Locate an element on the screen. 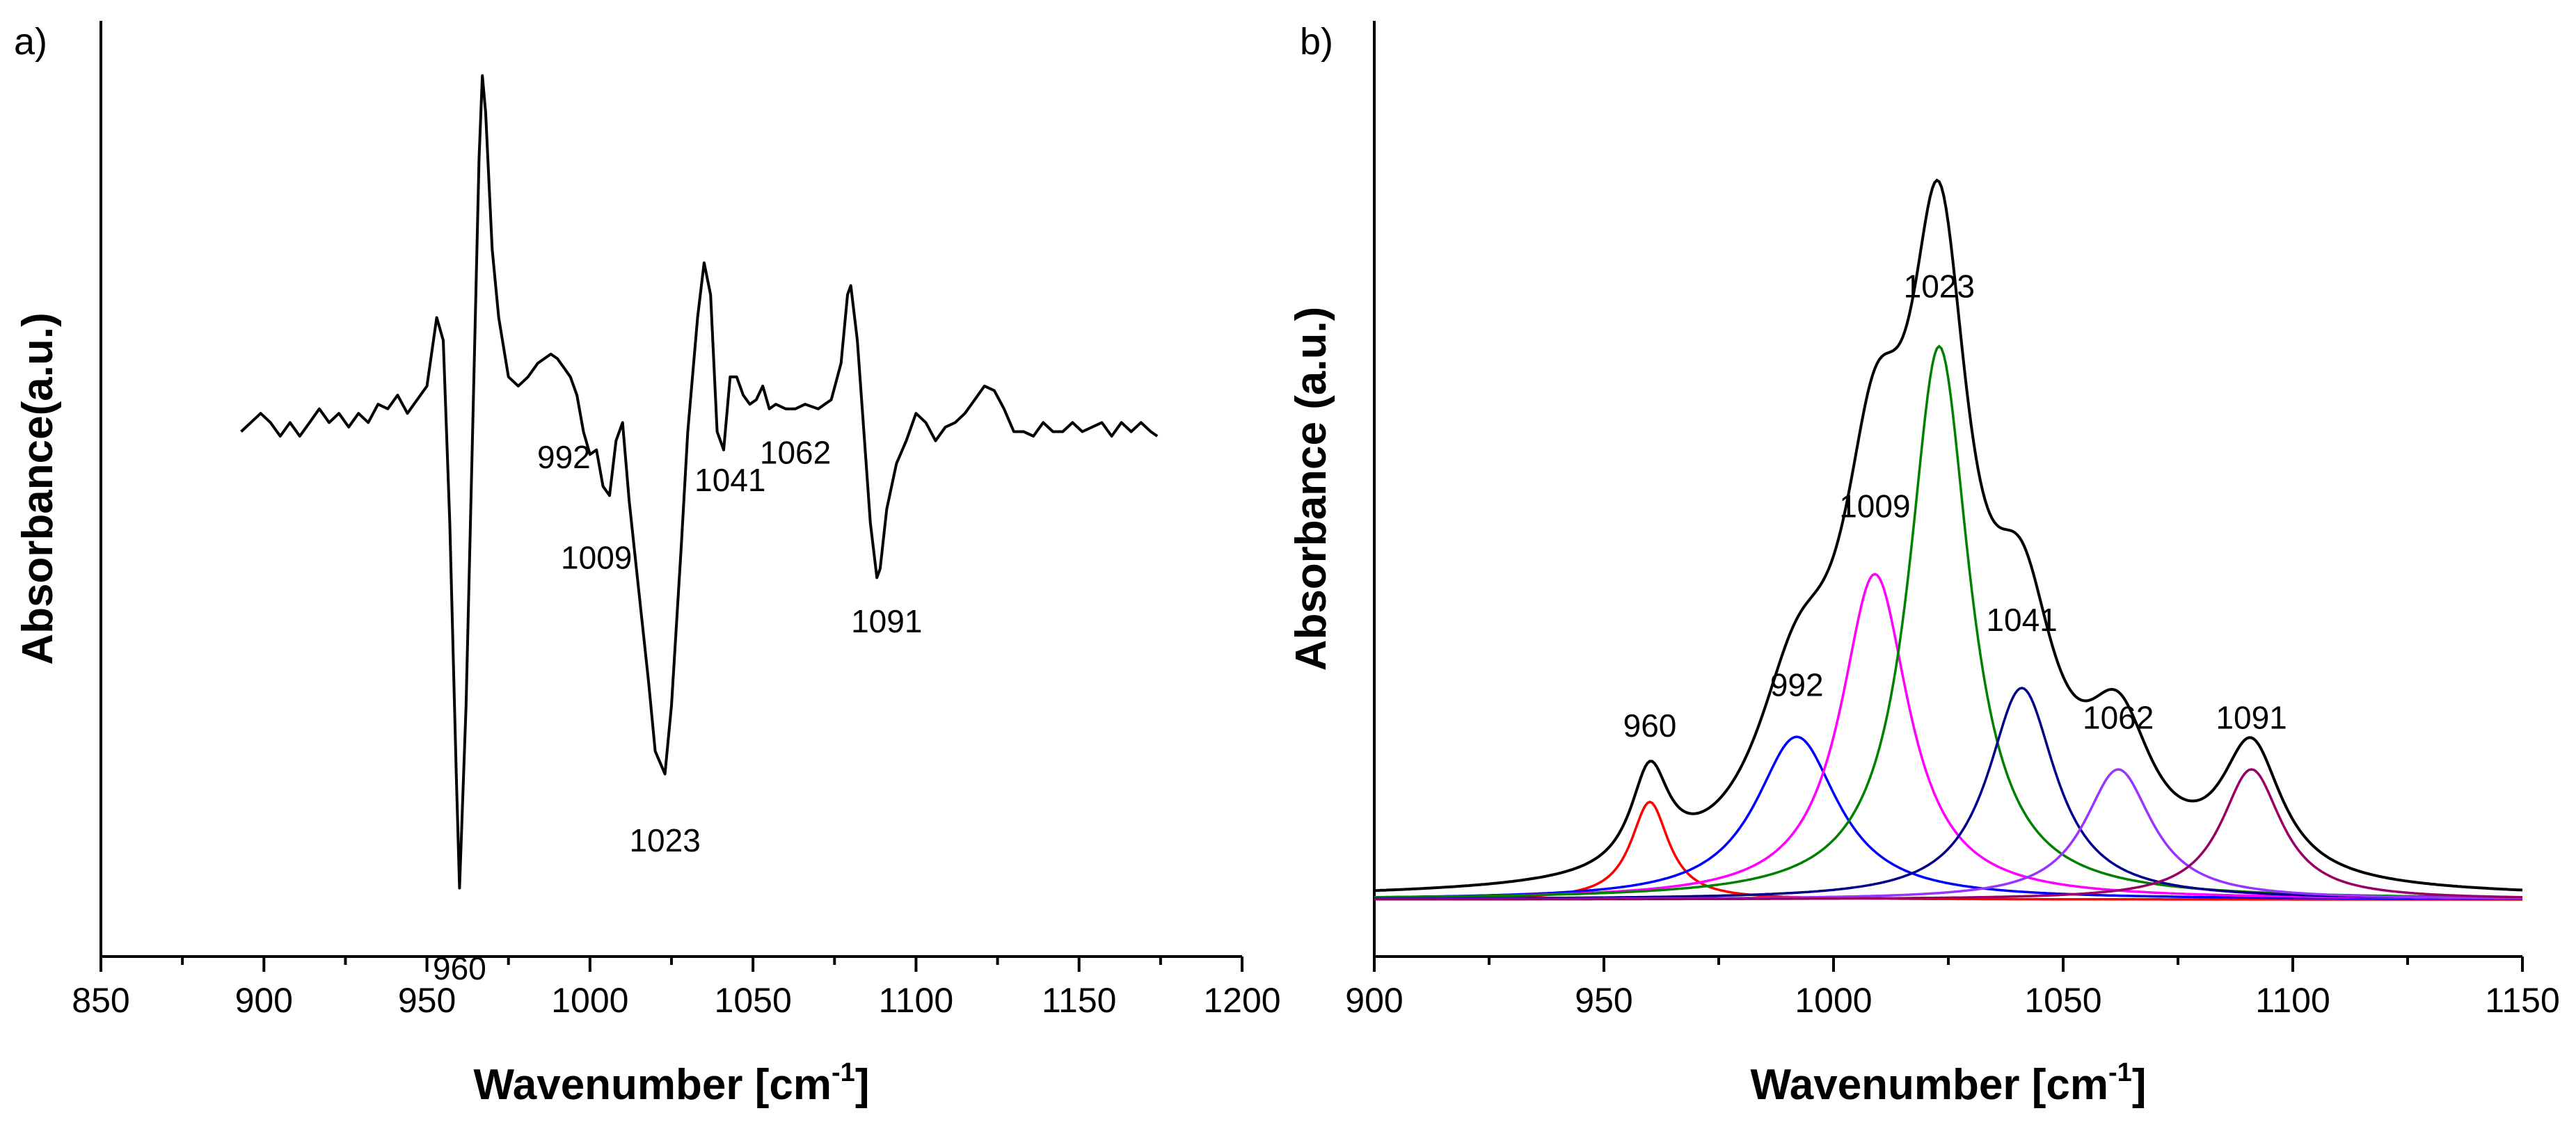 This screenshot has width=2576, height=1136. y-axis-title: Absorbance(a.u.) is located at coordinates (38, 488).